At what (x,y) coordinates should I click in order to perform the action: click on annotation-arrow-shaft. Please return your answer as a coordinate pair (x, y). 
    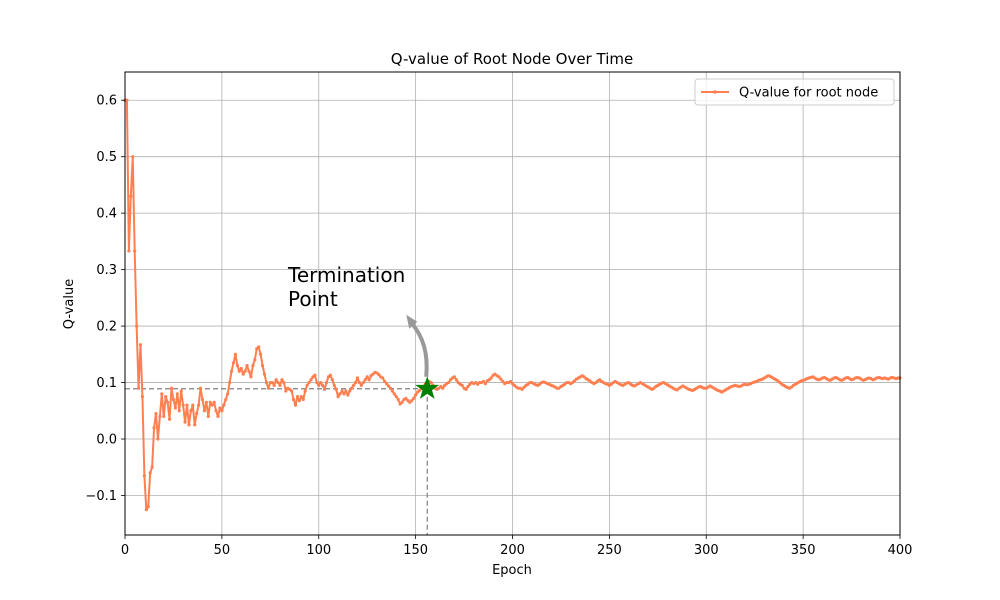
    Looking at the image, I should click on (419, 349).